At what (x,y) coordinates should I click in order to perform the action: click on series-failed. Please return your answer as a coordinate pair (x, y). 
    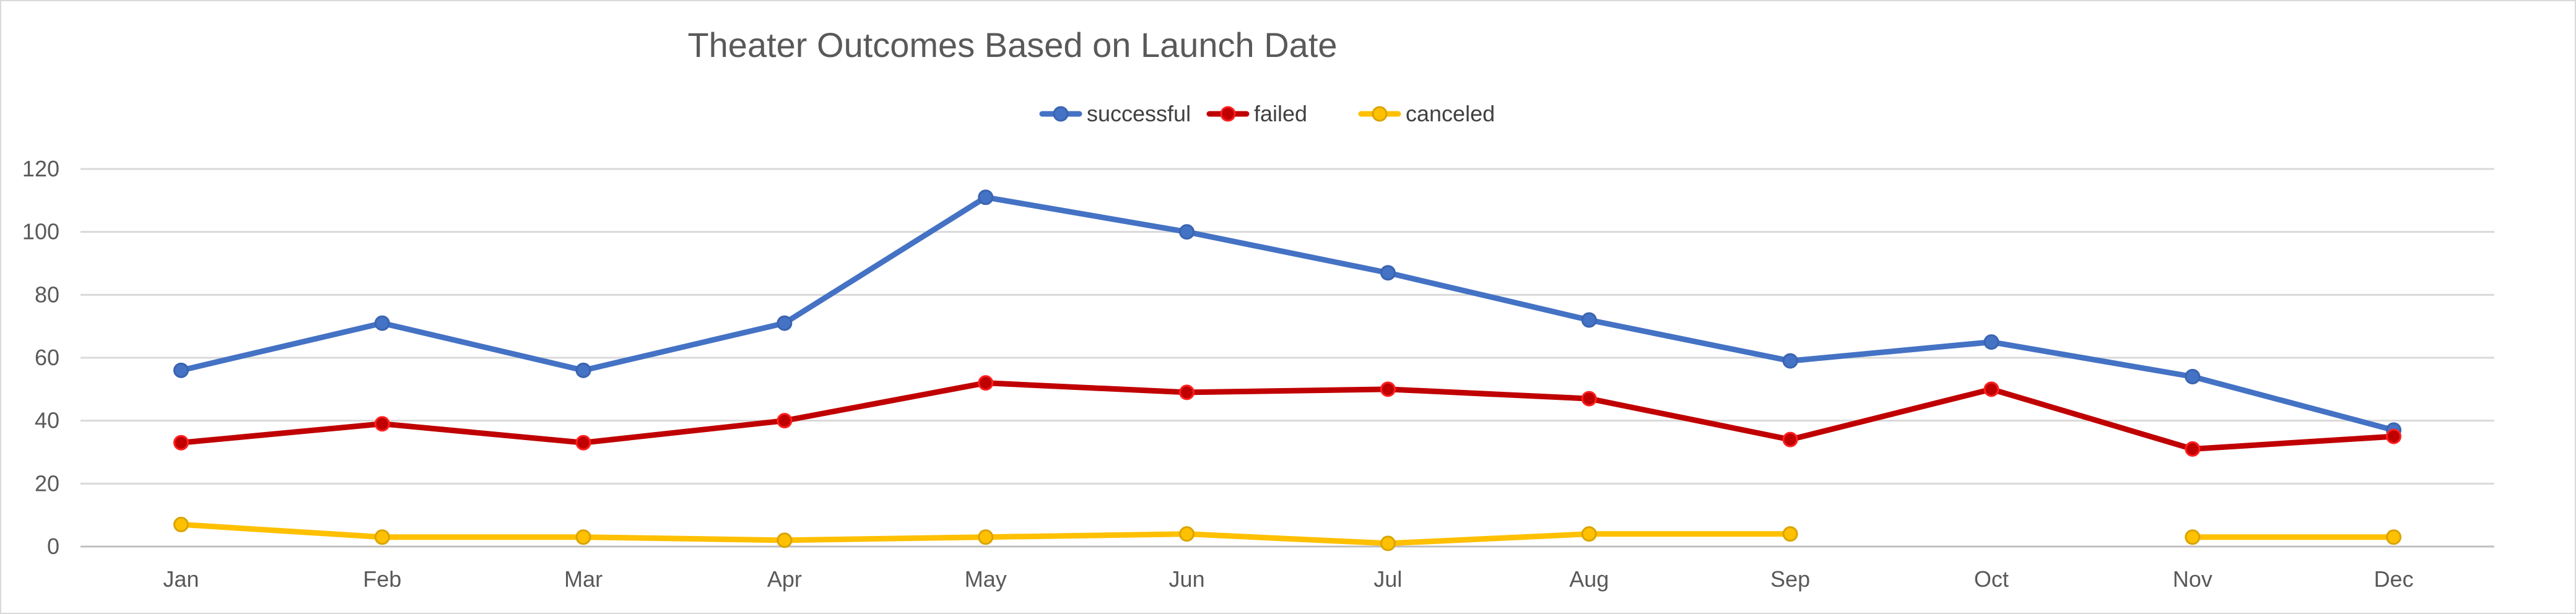
    Looking at the image, I should click on (1287, 416).